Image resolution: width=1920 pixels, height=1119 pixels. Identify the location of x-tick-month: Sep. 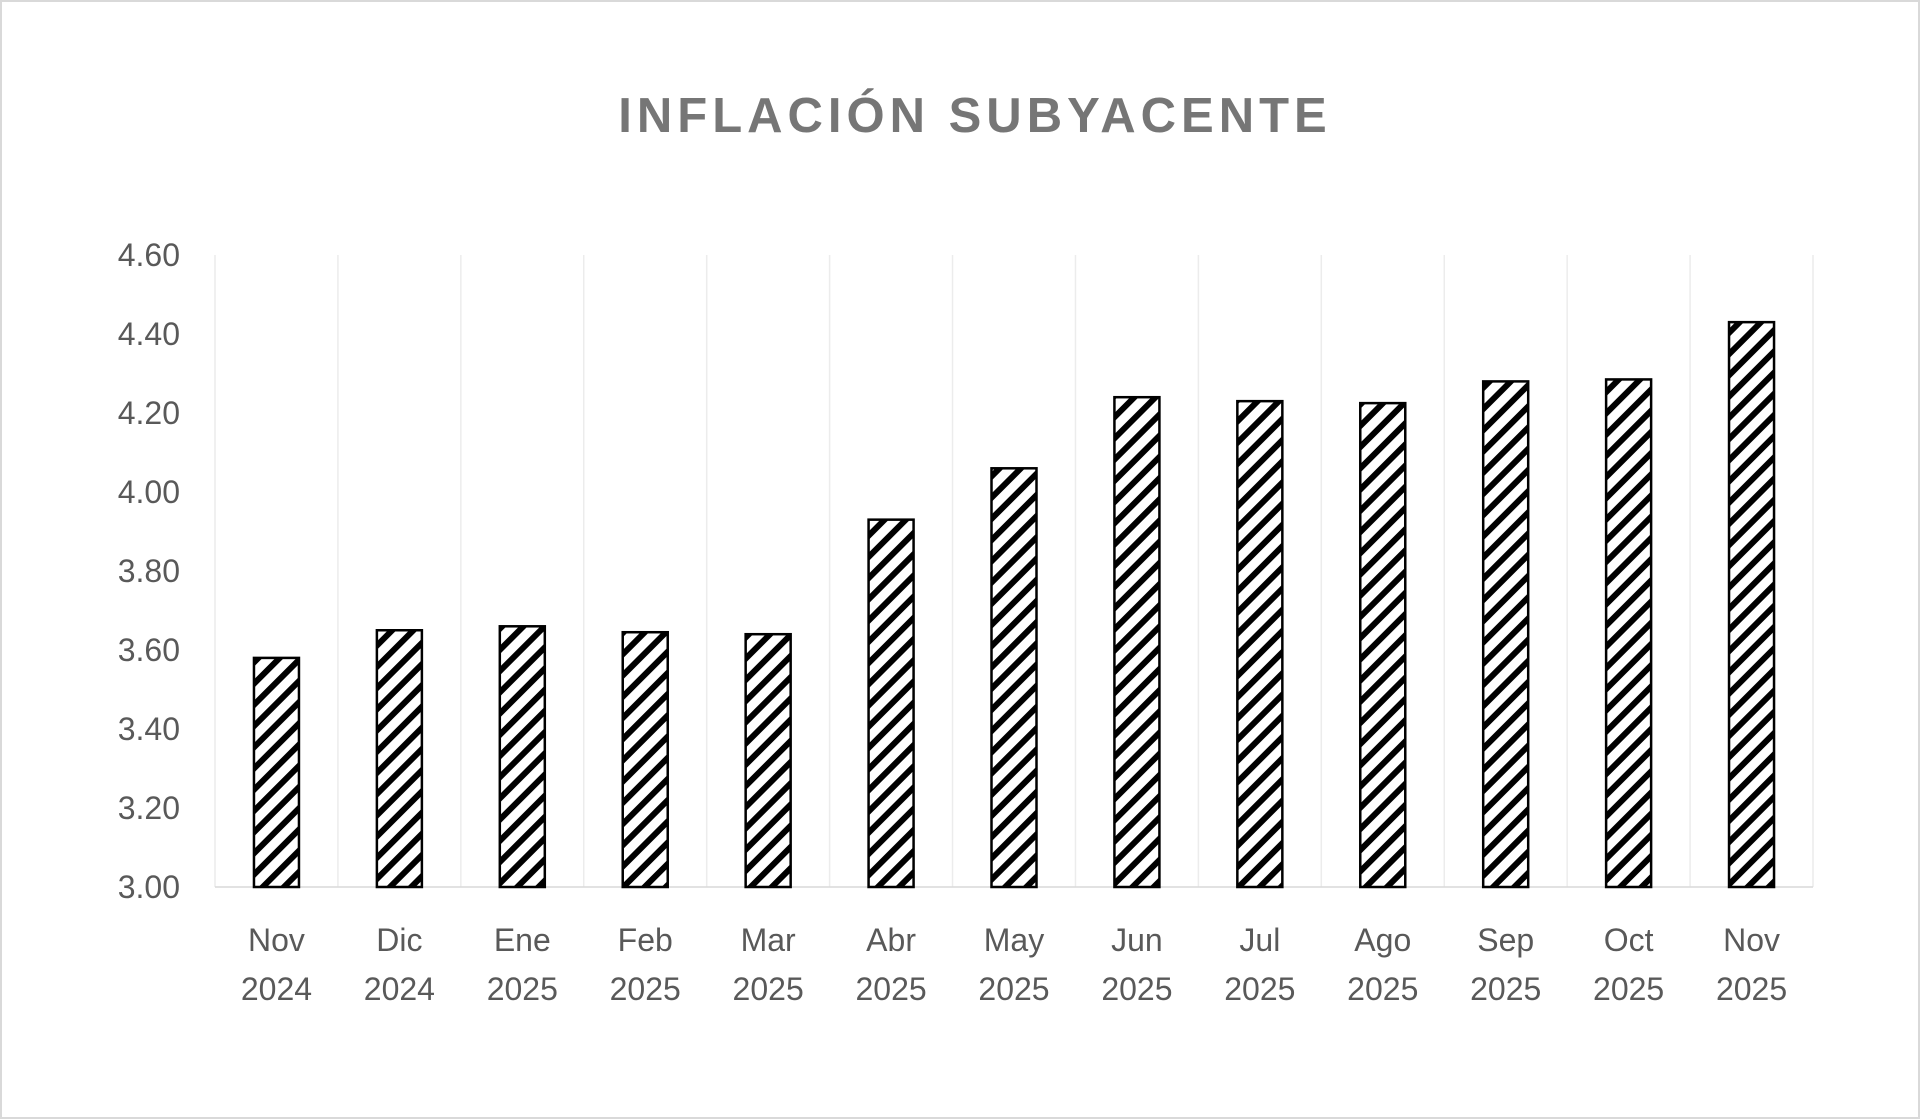
(1505, 940).